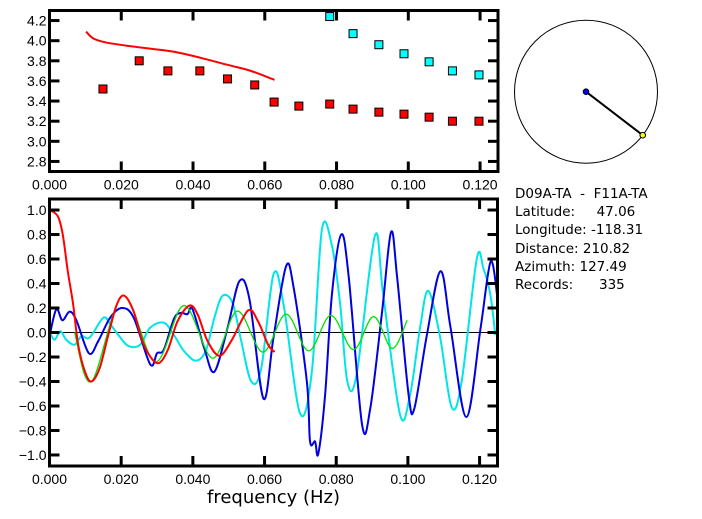  Describe the element at coordinates (547, 248) in the screenshot. I see `distance-label: Distance:` at that location.